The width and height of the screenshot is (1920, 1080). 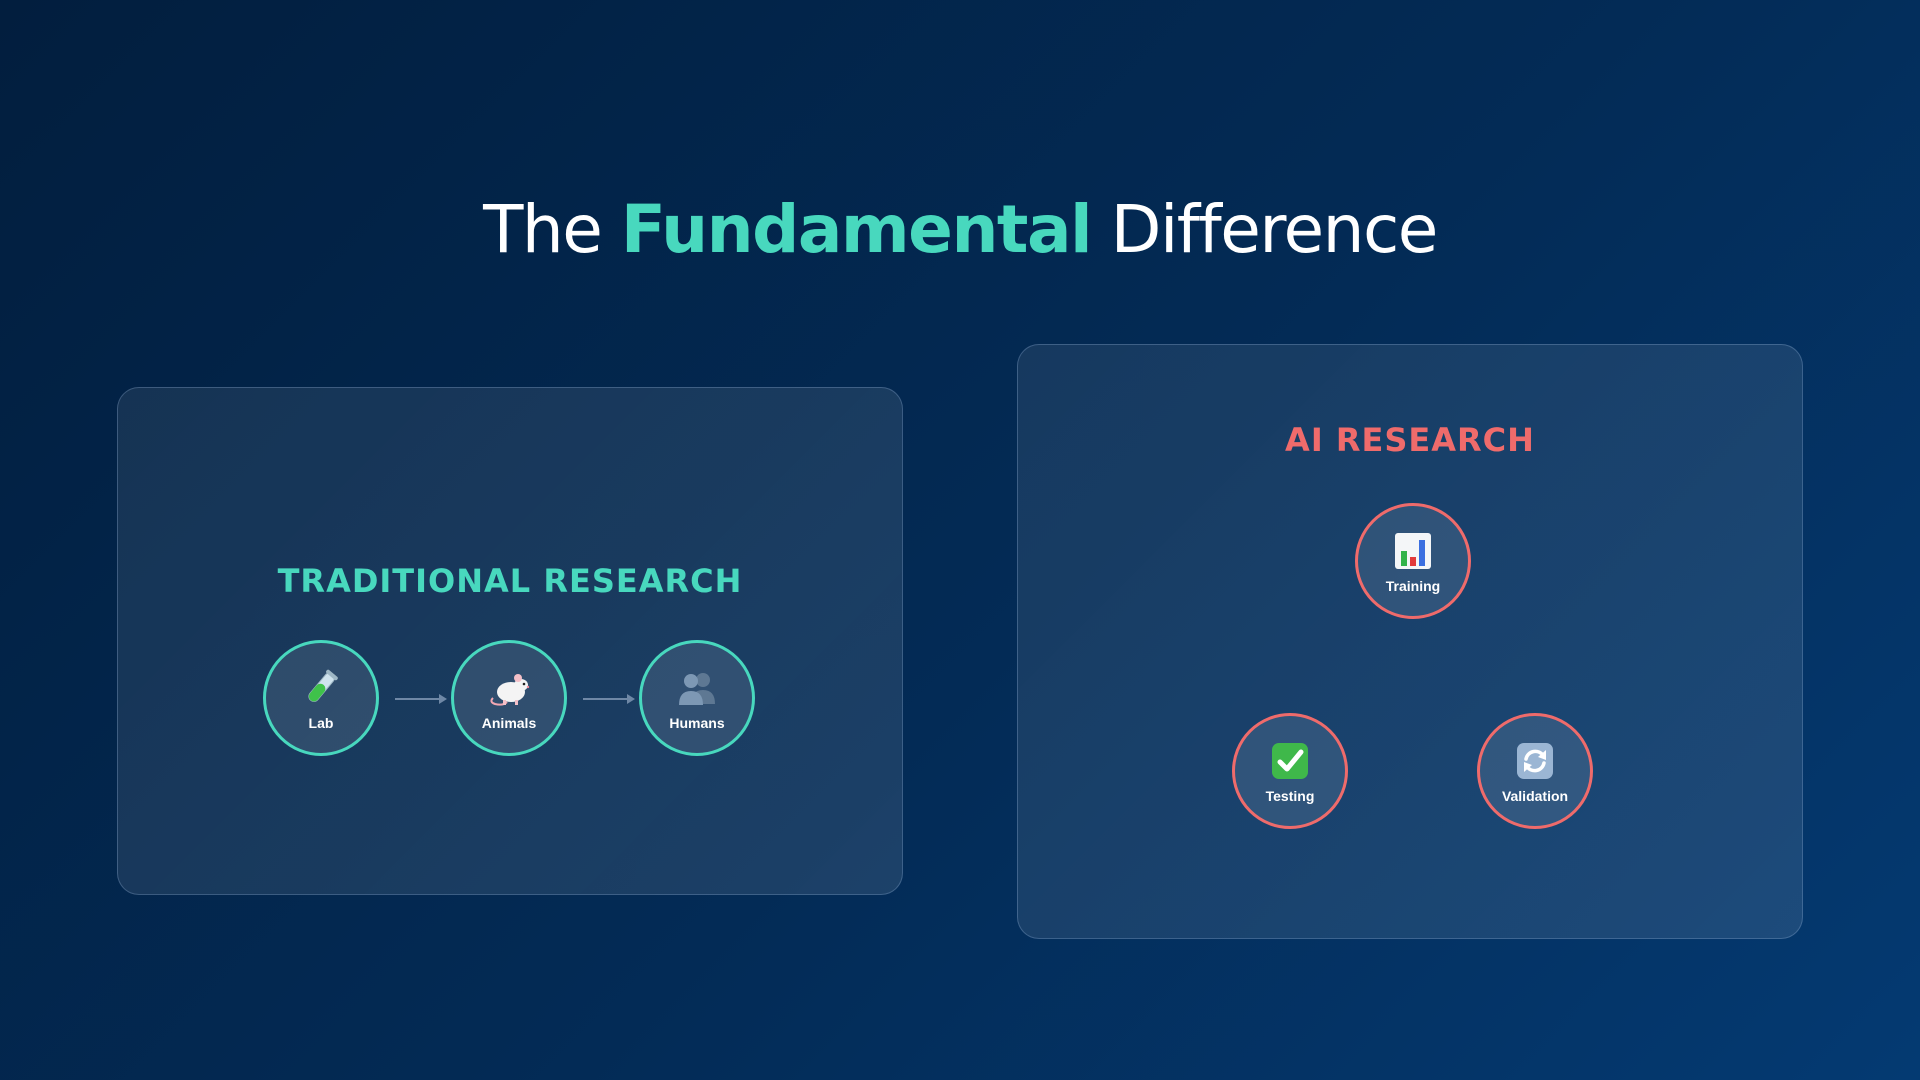 What do you see at coordinates (543, 229) in the screenshot?
I see `title-prefix: The` at bounding box center [543, 229].